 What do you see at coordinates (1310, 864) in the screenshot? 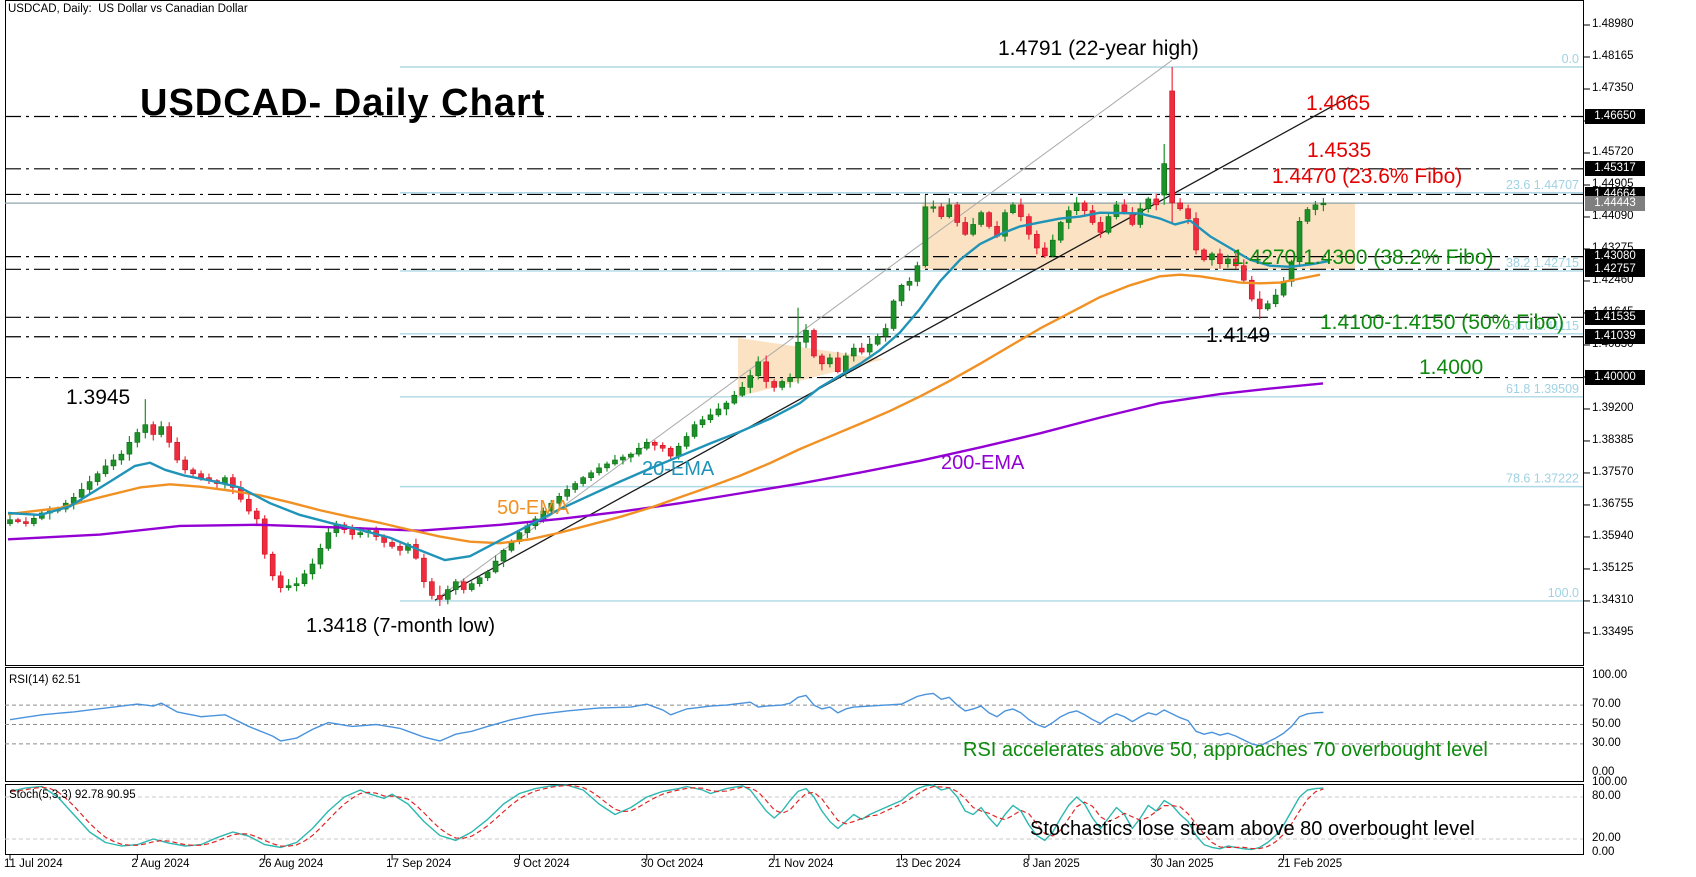
I see `date-axis-label: 21 Feb 2025` at bounding box center [1310, 864].